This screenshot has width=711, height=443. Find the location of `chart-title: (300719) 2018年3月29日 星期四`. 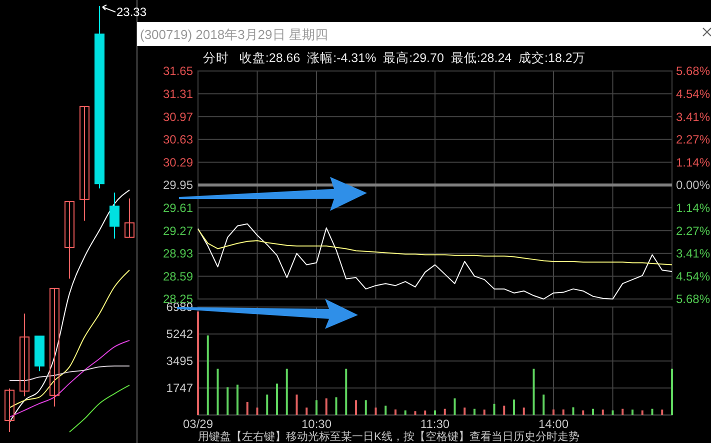

chart-title: (300719) 2018年3月29日 星期四 is located at coordinates (234, 34).